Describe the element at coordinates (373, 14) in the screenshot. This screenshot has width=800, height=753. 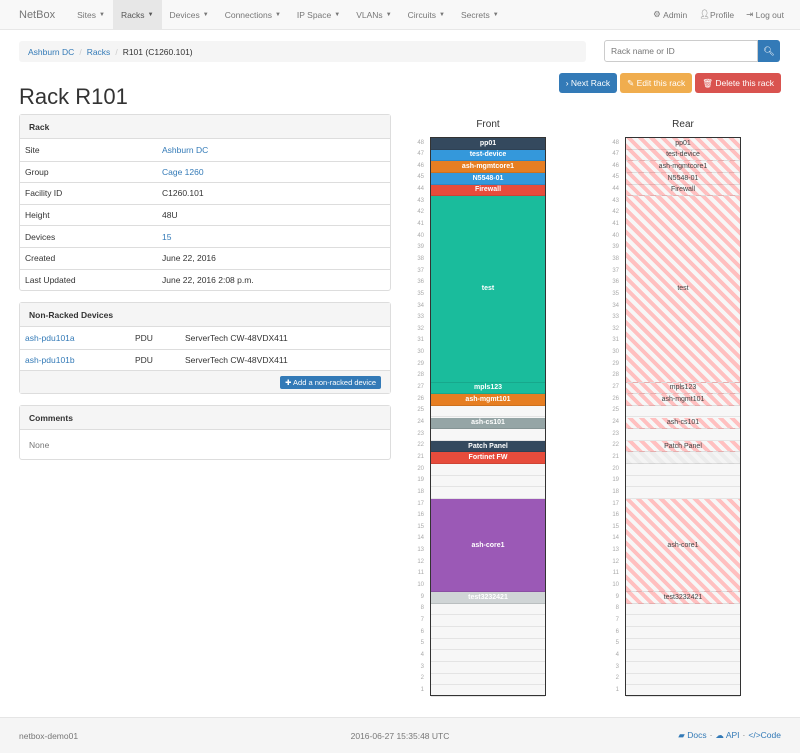
I see `nav-vlans: VLANs ▼` at that location.